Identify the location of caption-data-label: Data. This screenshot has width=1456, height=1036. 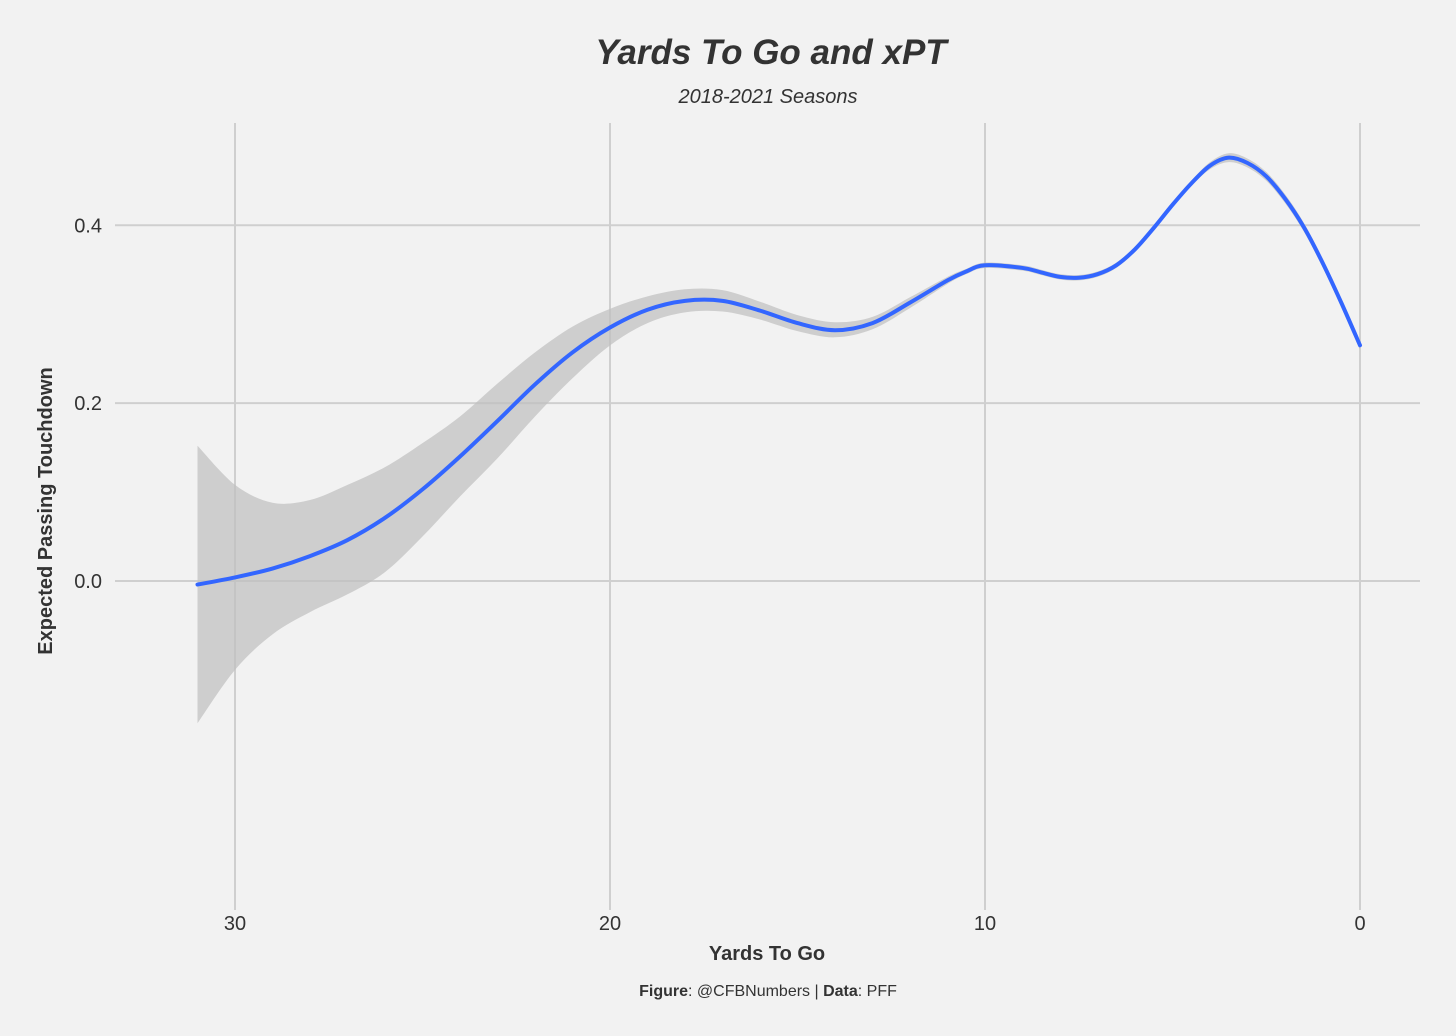
(840, 991).